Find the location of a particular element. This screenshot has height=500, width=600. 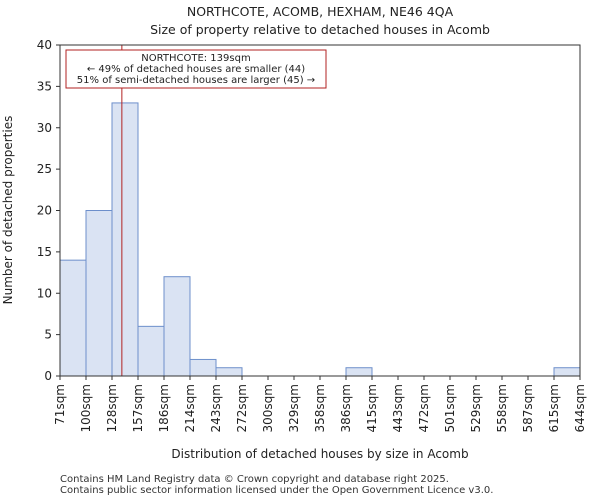

y-tick-label: 30 is located at coordinates (44, 128).